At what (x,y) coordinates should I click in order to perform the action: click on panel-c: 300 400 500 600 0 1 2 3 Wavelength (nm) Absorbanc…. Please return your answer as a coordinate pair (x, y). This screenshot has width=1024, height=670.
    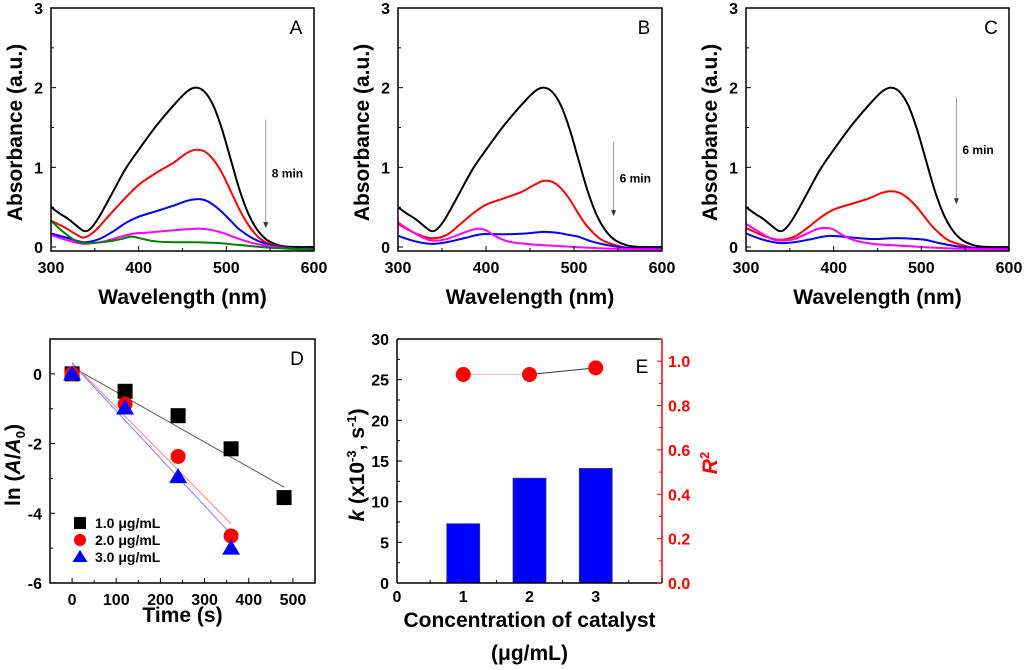
    Looking at the image, I should click on (860, 155).